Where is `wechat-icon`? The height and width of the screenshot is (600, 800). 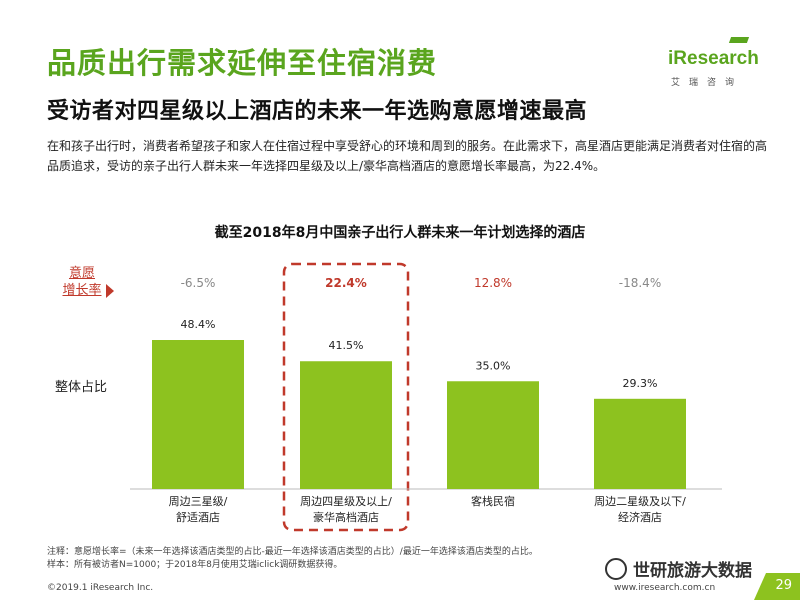
wechat-icon is located at coordinates (616, 569).